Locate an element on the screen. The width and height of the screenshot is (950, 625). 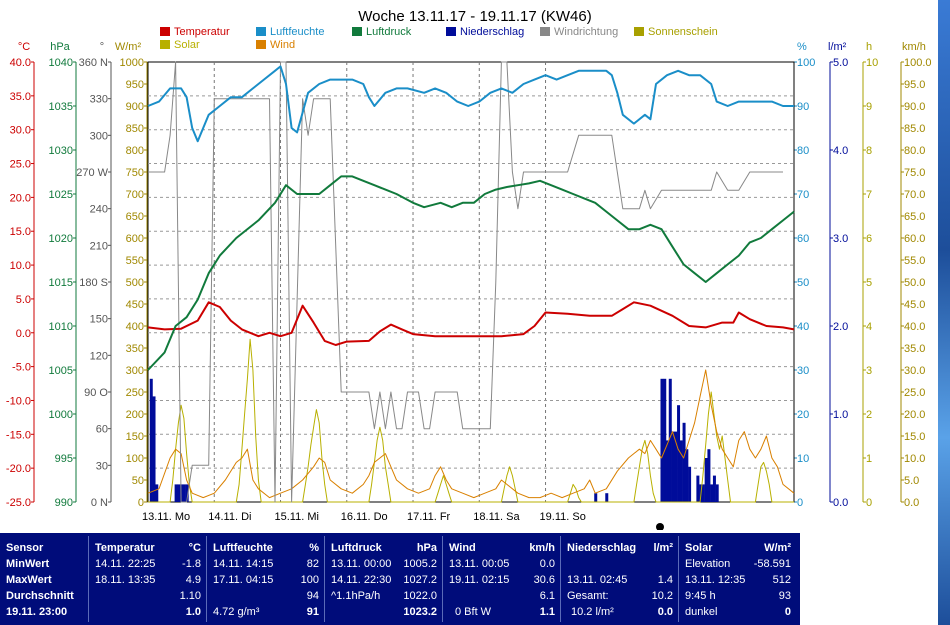
desktop-edge is located at coordinates (944, 312).